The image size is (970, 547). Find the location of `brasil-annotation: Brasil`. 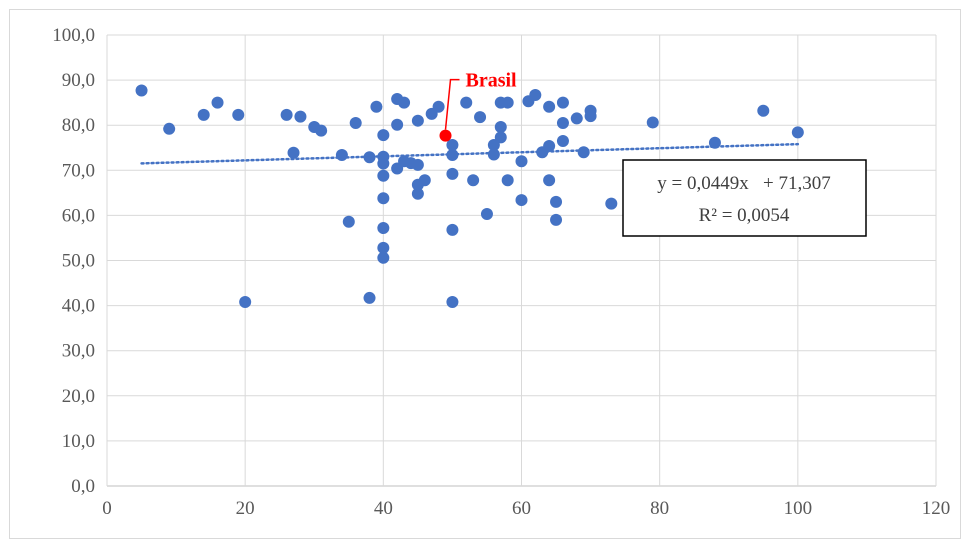

brasil-annotation: Brasil is located at coordinates (478, 106).